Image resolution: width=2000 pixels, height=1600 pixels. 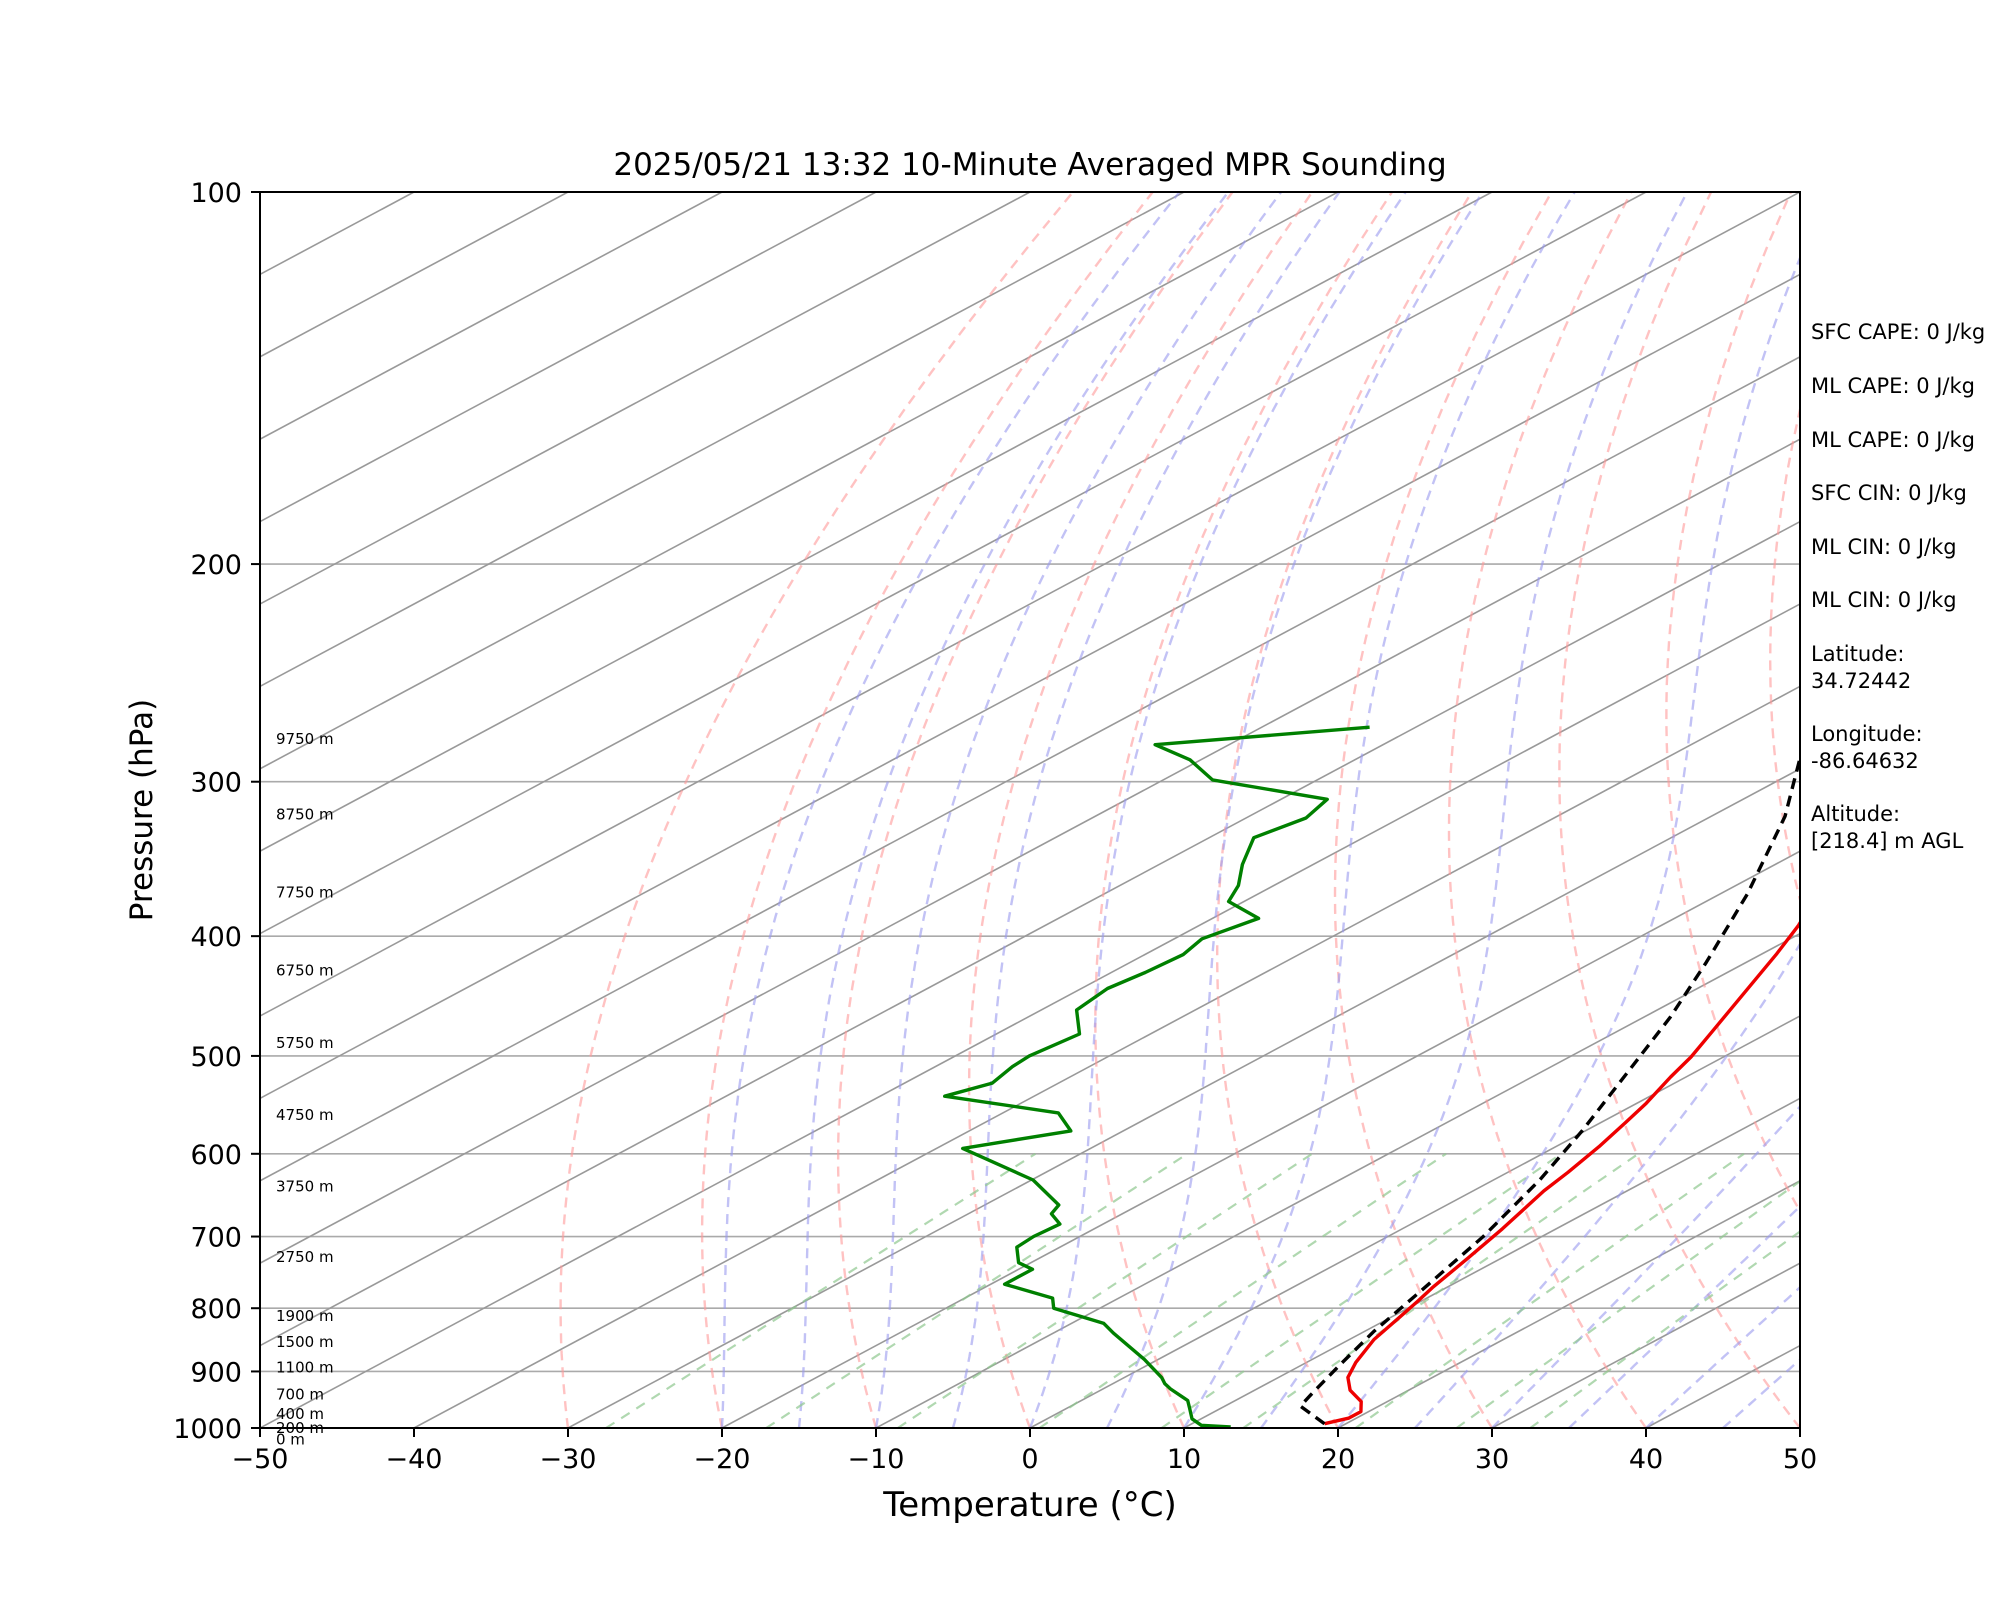 What do you see at coordinates (305, 970) in the screenshot?
I see `height-label: 6750 m` at bounding box center [305, 970].